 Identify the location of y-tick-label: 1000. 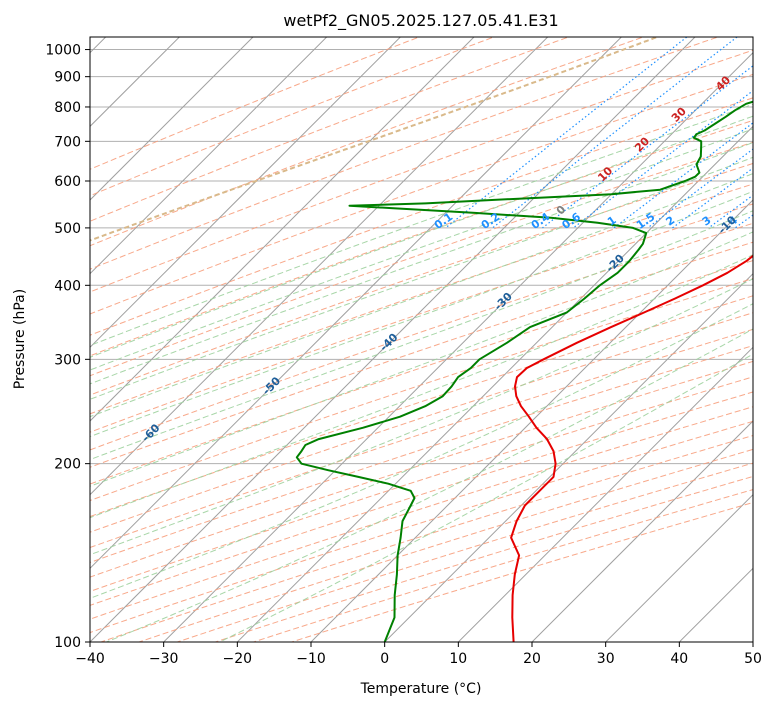
(63, 51).